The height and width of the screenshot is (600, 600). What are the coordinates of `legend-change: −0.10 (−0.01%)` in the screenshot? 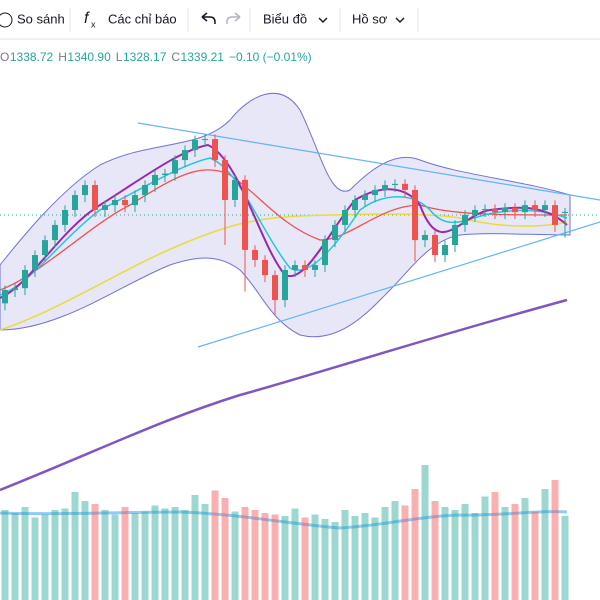 It's located at (270, 57).